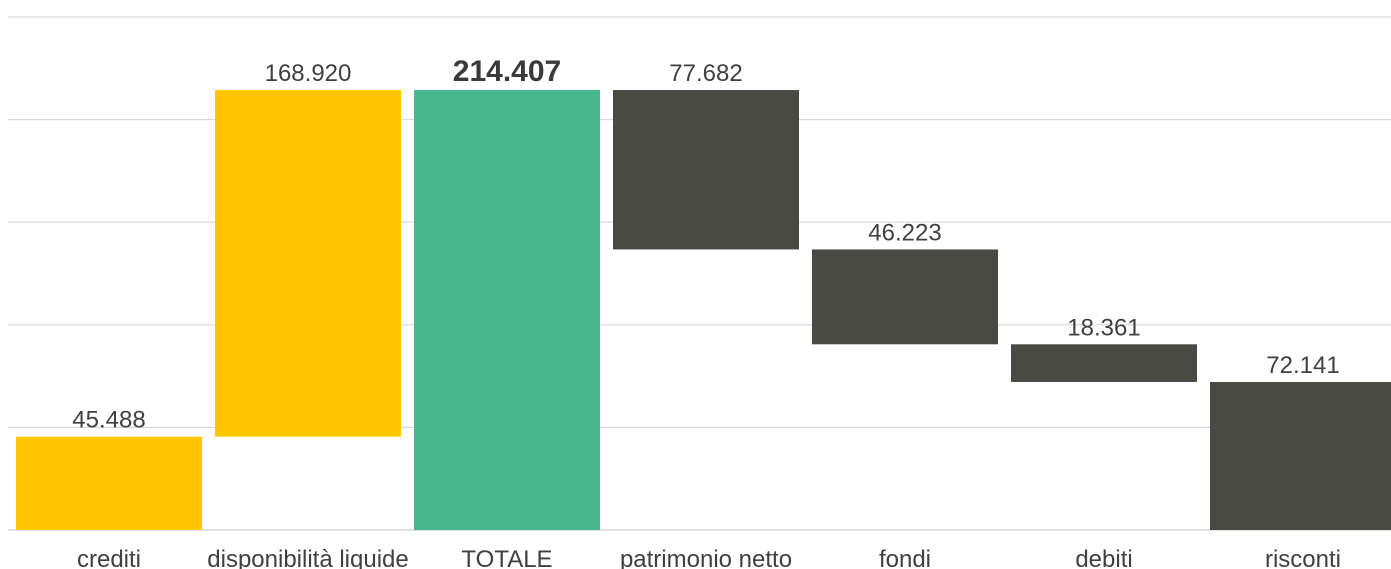  I want to click on bar-risconti, so click(1300, 455).